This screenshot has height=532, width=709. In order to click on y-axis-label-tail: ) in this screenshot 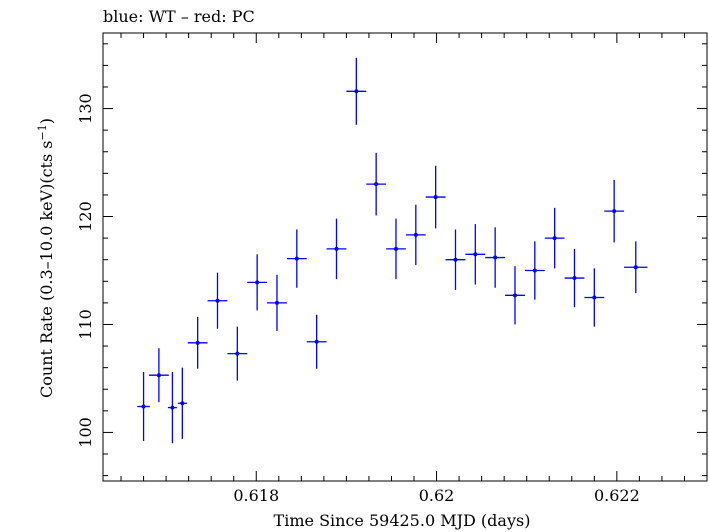, I will do `click(46, 121)`.